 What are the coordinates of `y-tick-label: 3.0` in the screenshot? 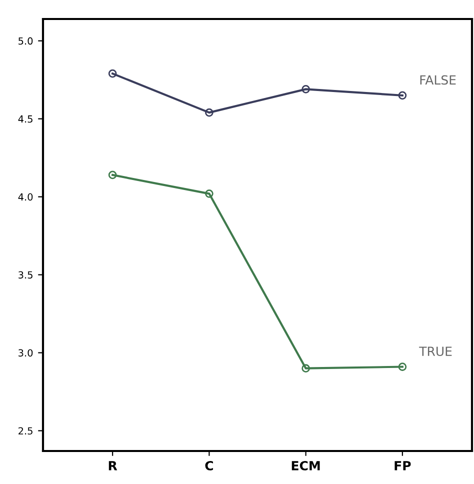 It's located at (25, 353).